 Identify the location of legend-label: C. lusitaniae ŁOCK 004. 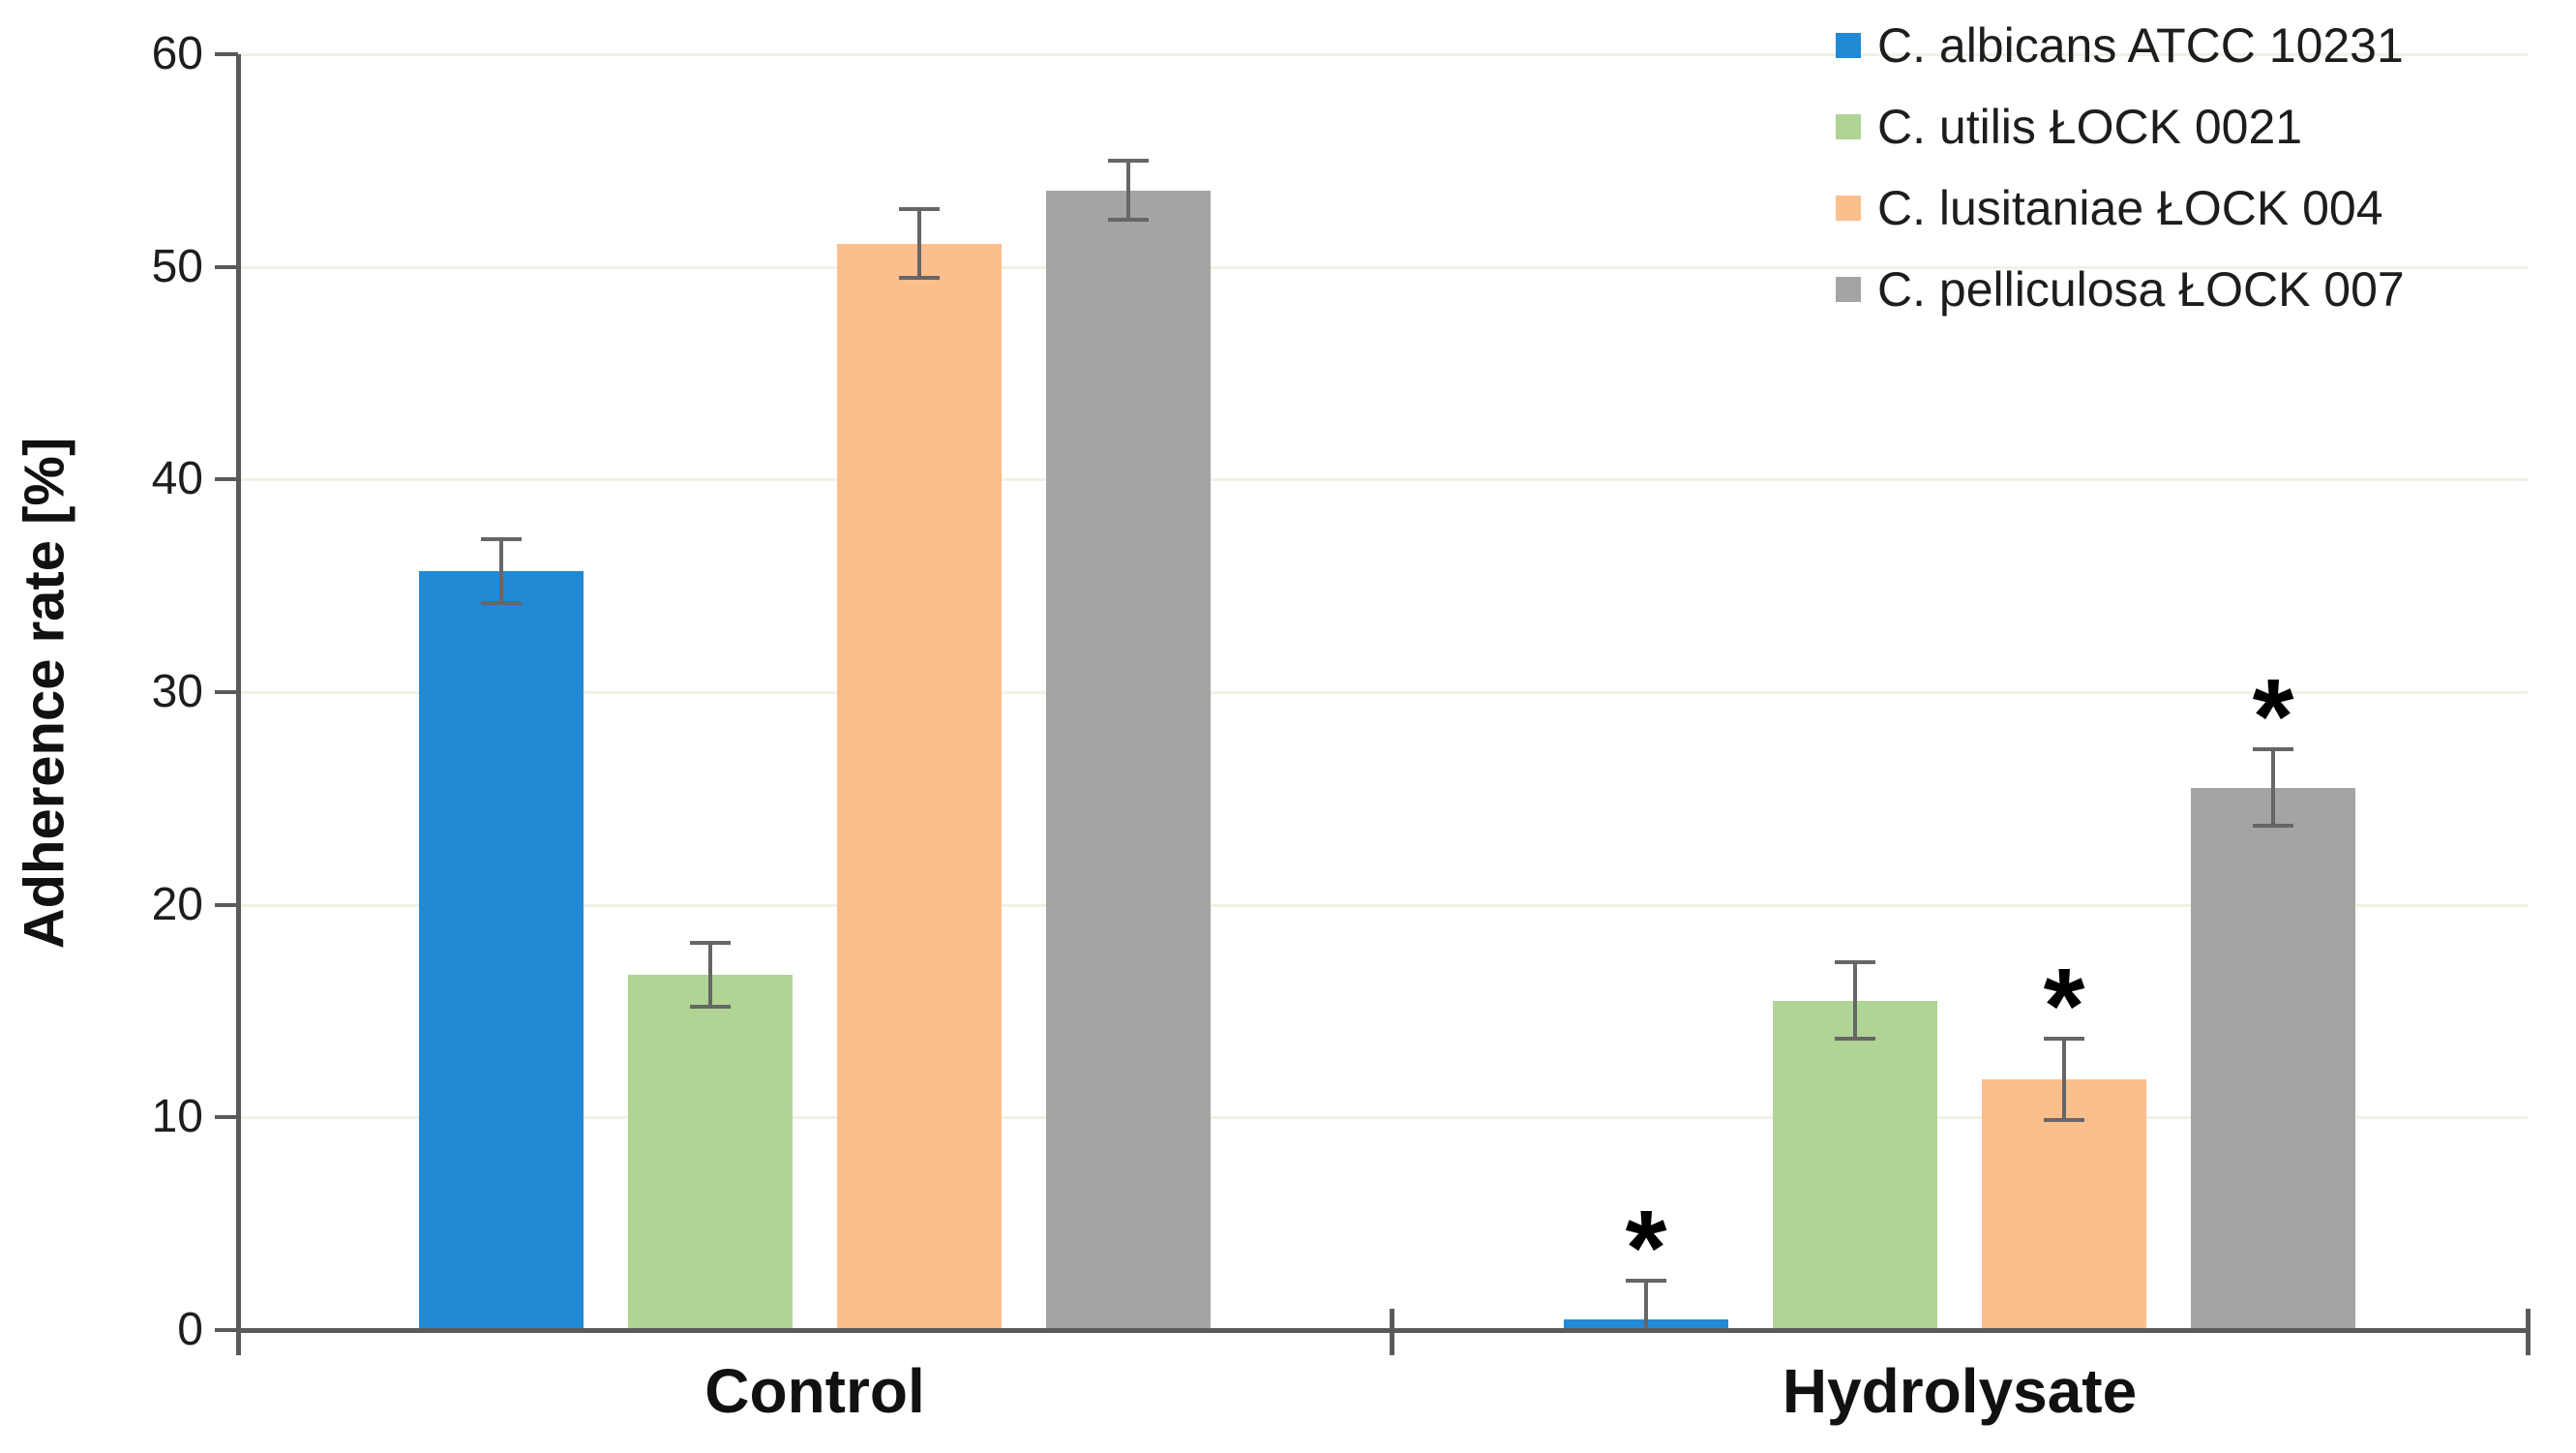
(2130, 208).